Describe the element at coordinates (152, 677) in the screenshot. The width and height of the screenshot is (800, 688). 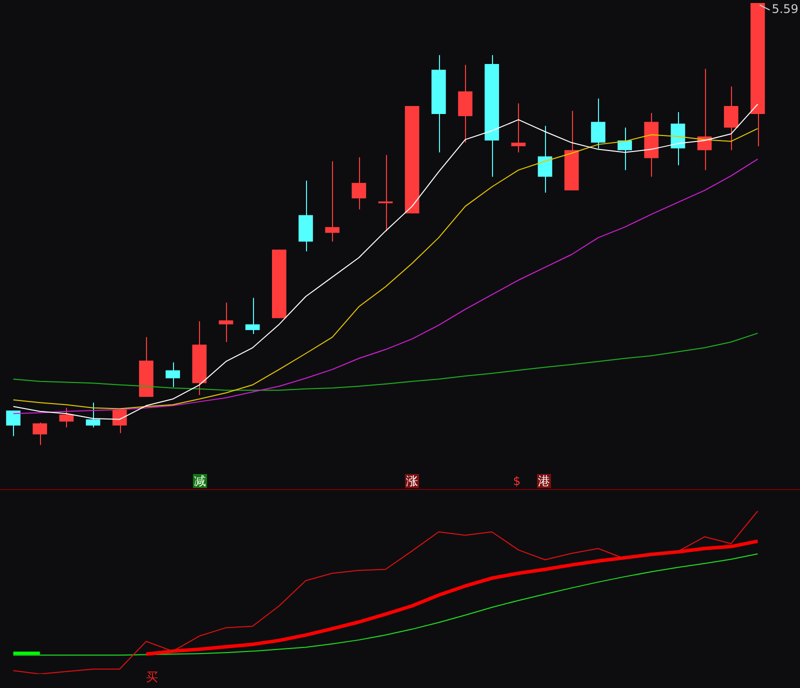
I see `annotation: 买` at that location.